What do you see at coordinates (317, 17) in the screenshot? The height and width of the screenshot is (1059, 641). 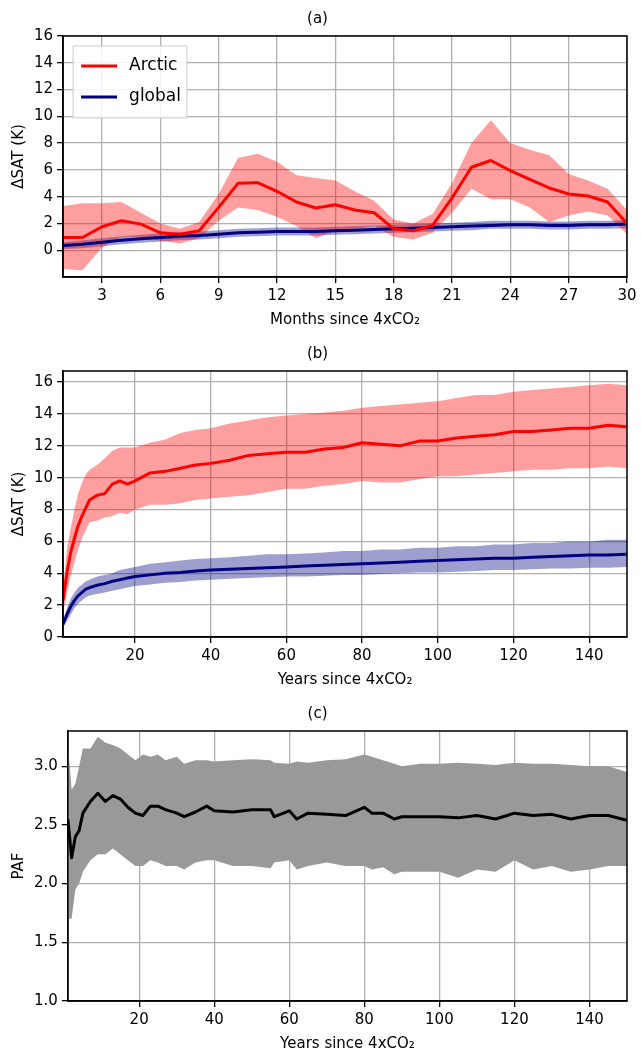 I see `chart-title: (a)` at bounding box center [317, 17].